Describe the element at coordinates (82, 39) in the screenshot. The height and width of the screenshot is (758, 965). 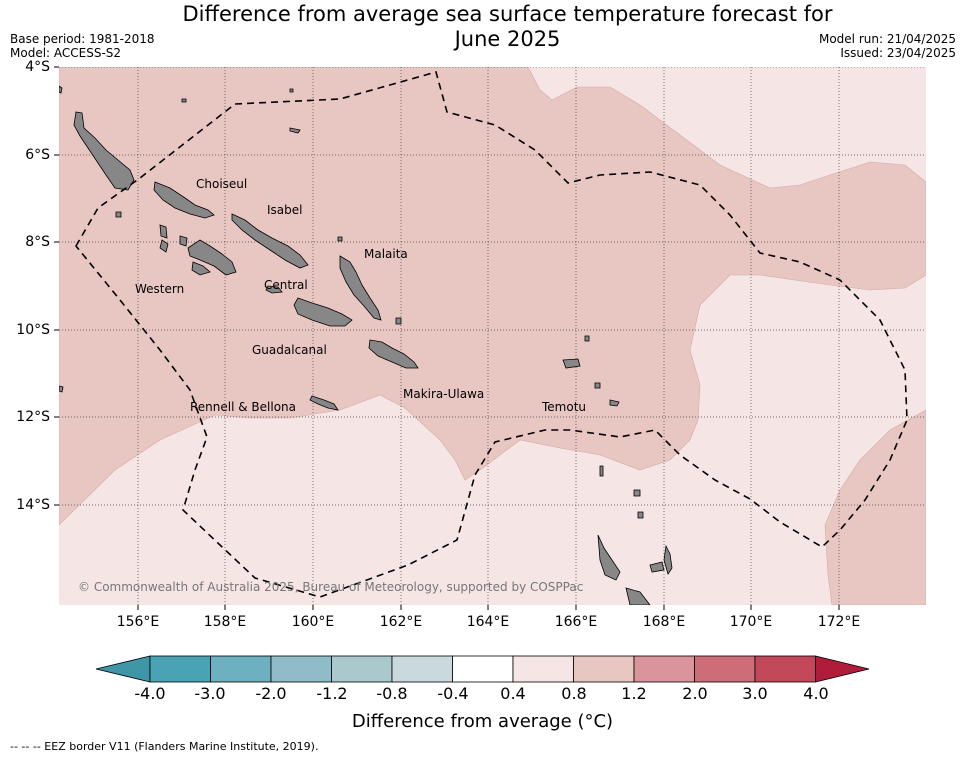
I see `base-period: Base period: 1981-2018` at that location.